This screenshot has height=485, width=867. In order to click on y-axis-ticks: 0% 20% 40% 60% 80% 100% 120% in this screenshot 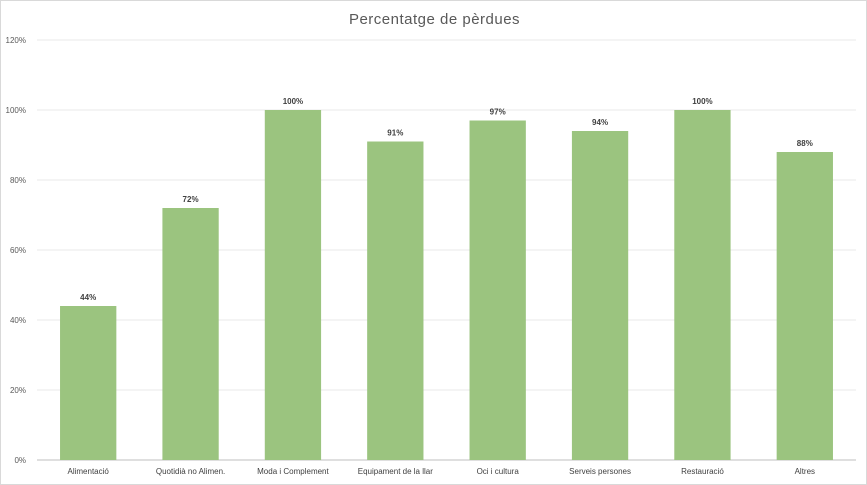, I will do `click(16, 250)`.